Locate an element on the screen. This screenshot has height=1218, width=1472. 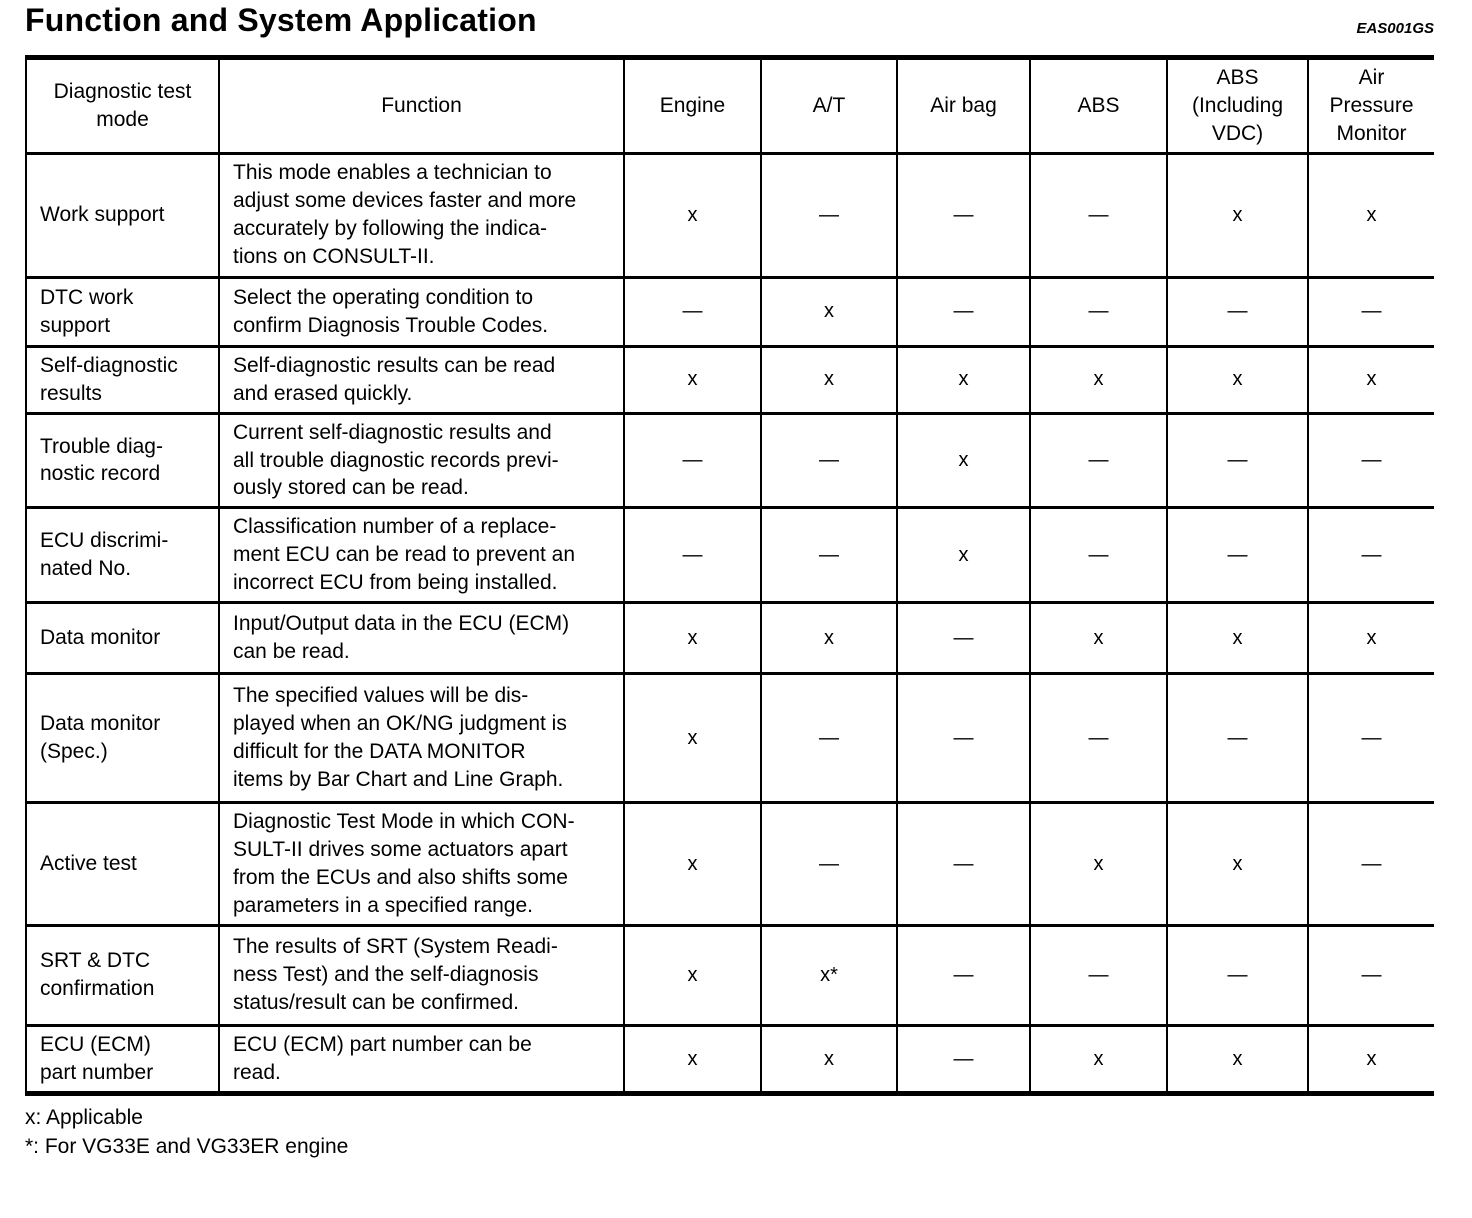
function-cell: ECU (ECM) part number can be read. is located at coordinates (421, 1059).